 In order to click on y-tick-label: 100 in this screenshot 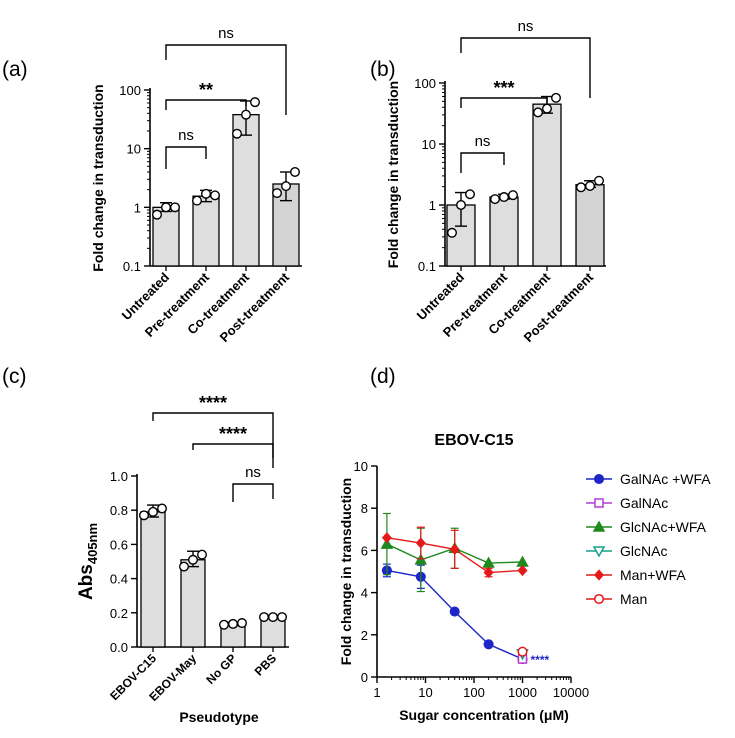, I will do `click(130, 90)`.